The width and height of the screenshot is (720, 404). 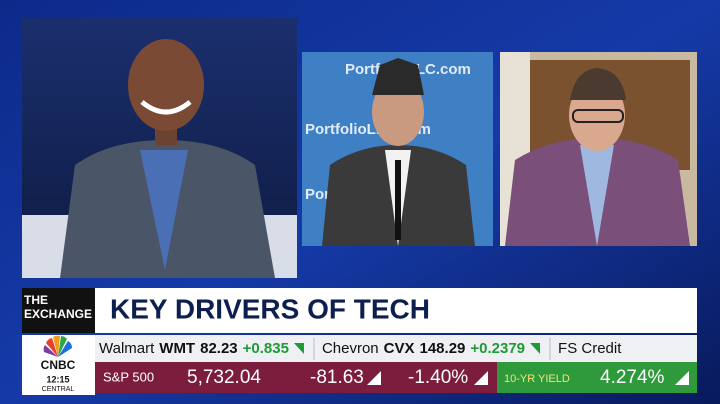 I want to click on ticker-price: 148.29, so click(x=443, y=348).